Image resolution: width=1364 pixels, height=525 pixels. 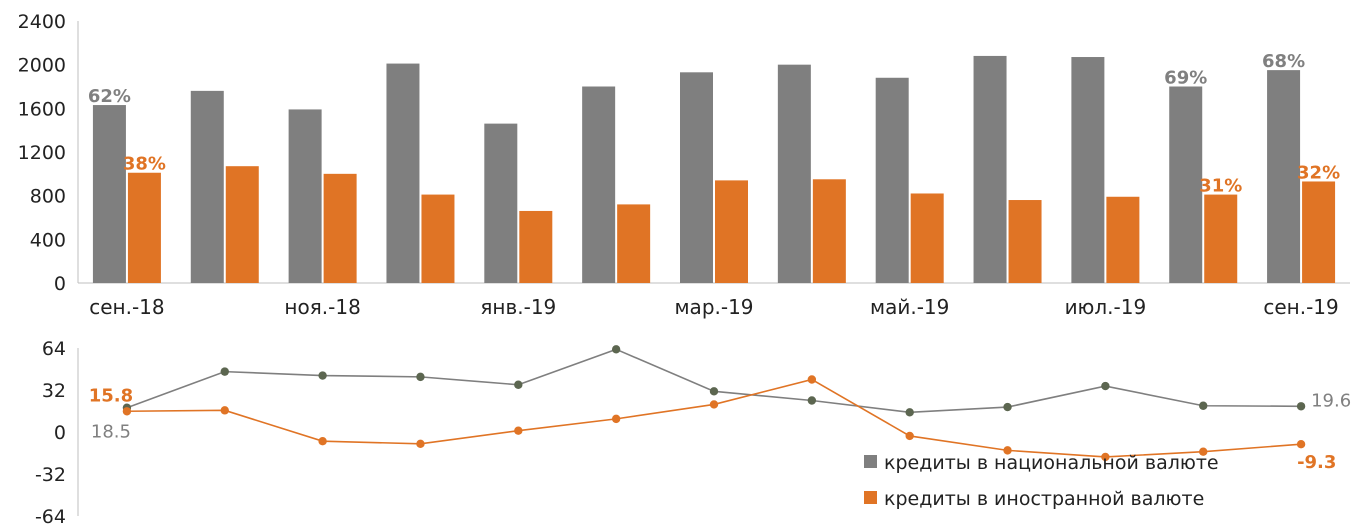 I want to click on line-y-tick-label: 64, so click(x=54, y=349).